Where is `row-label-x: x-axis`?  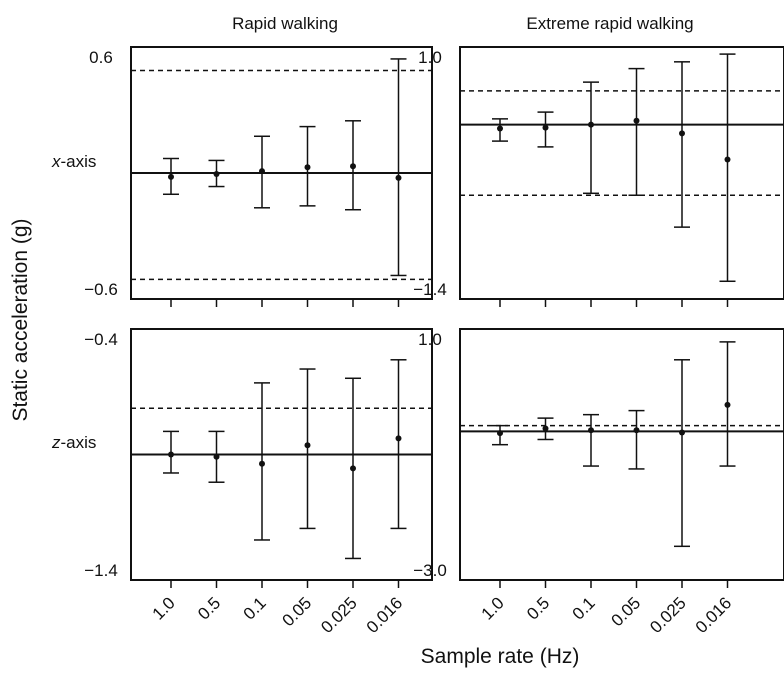
row-label-x: x-axis is located at coordinates (73, 161).